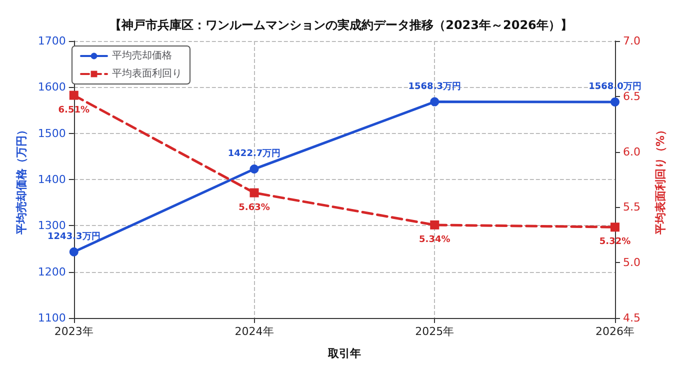  I want to click on y2-tick-label: 4.5, so click(631, 318).